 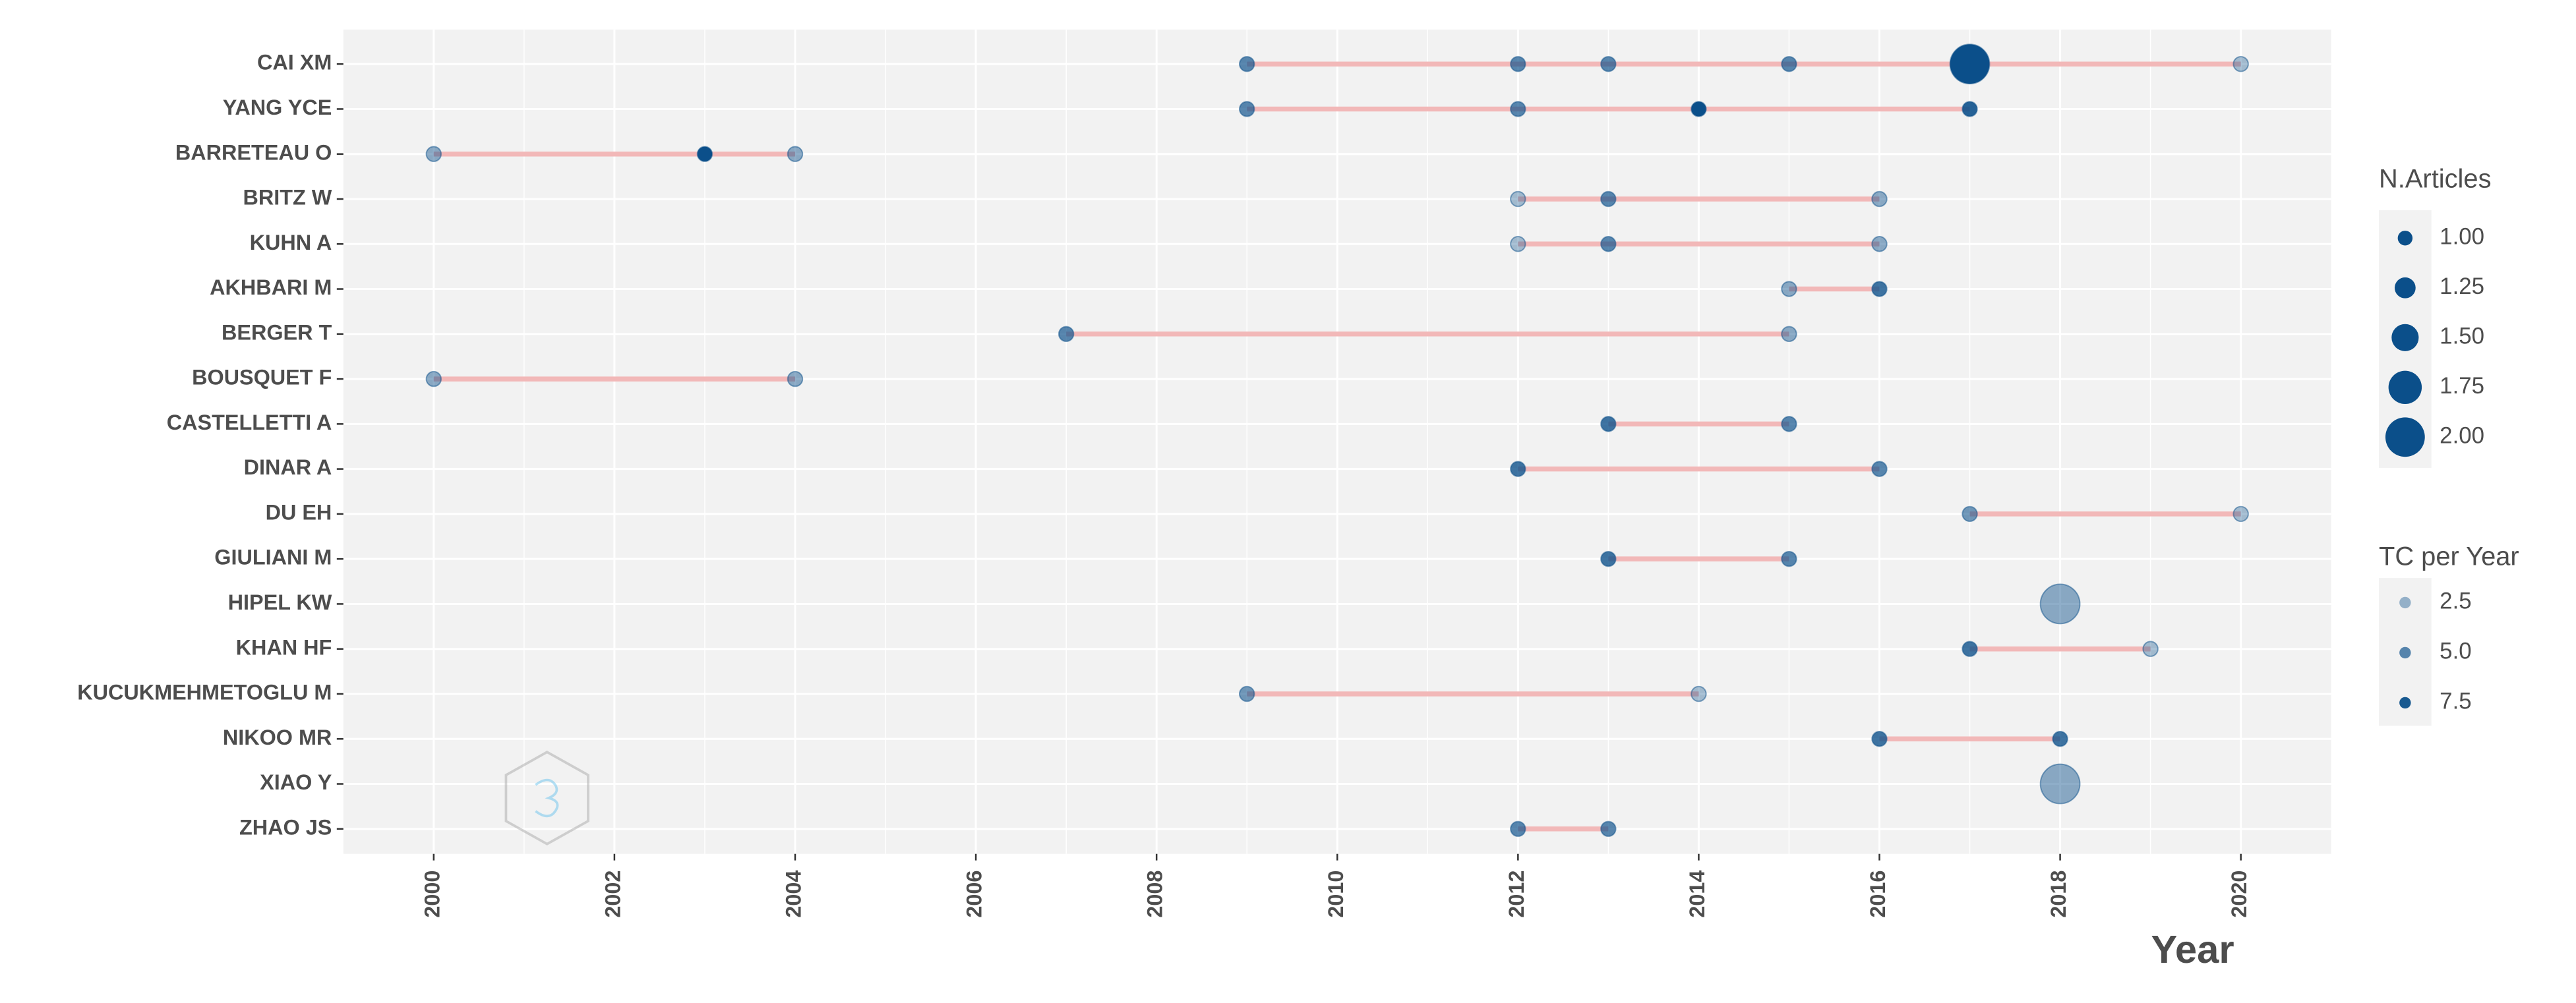 I want to click on size-legend-label: 1.00, so click(x=2462, y=237).